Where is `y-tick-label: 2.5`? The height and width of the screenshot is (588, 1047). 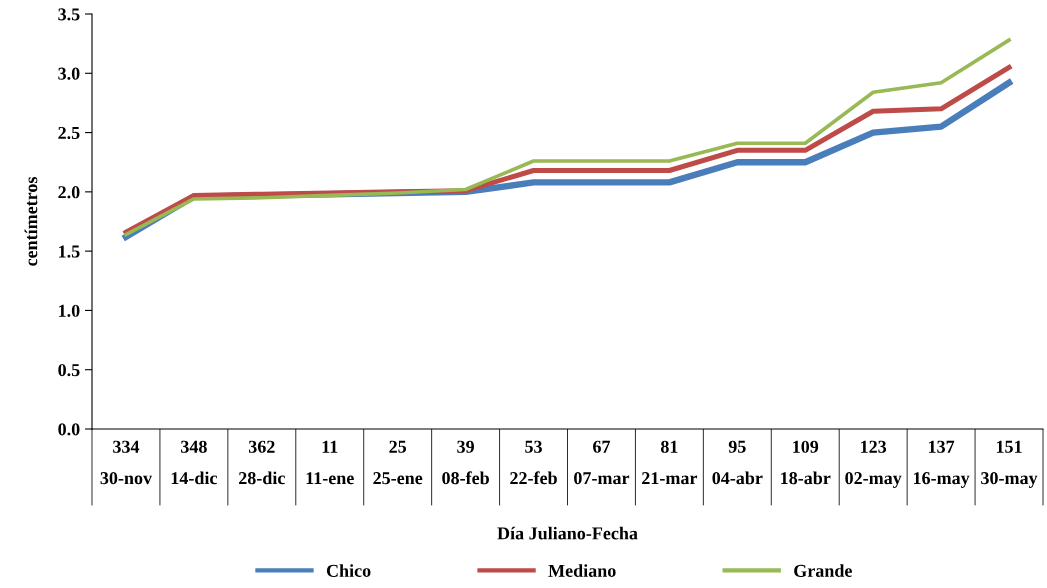 y-tick-label: 2.5 is located at coordinates (69, 133).